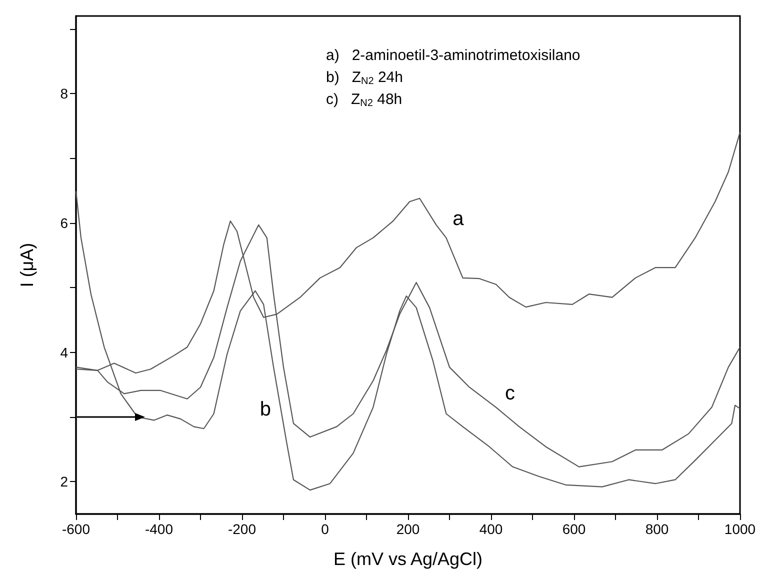 Image resolution: width=778 pixels, height=581 pixels. What do you see at coordinates (64, 222) in the screenshot?
I see `y-tick-label: 6` at bounding box center [64, 222].